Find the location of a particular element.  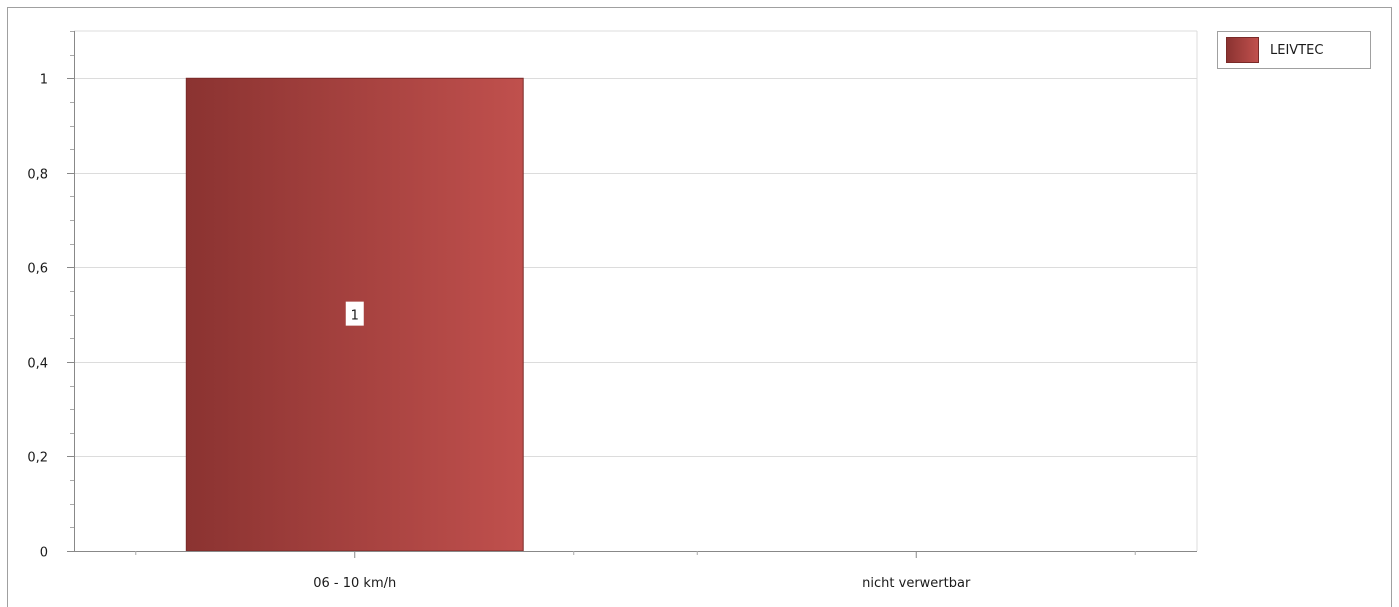

y-tick-label: 0,8 is located at coordinates (37, 175).